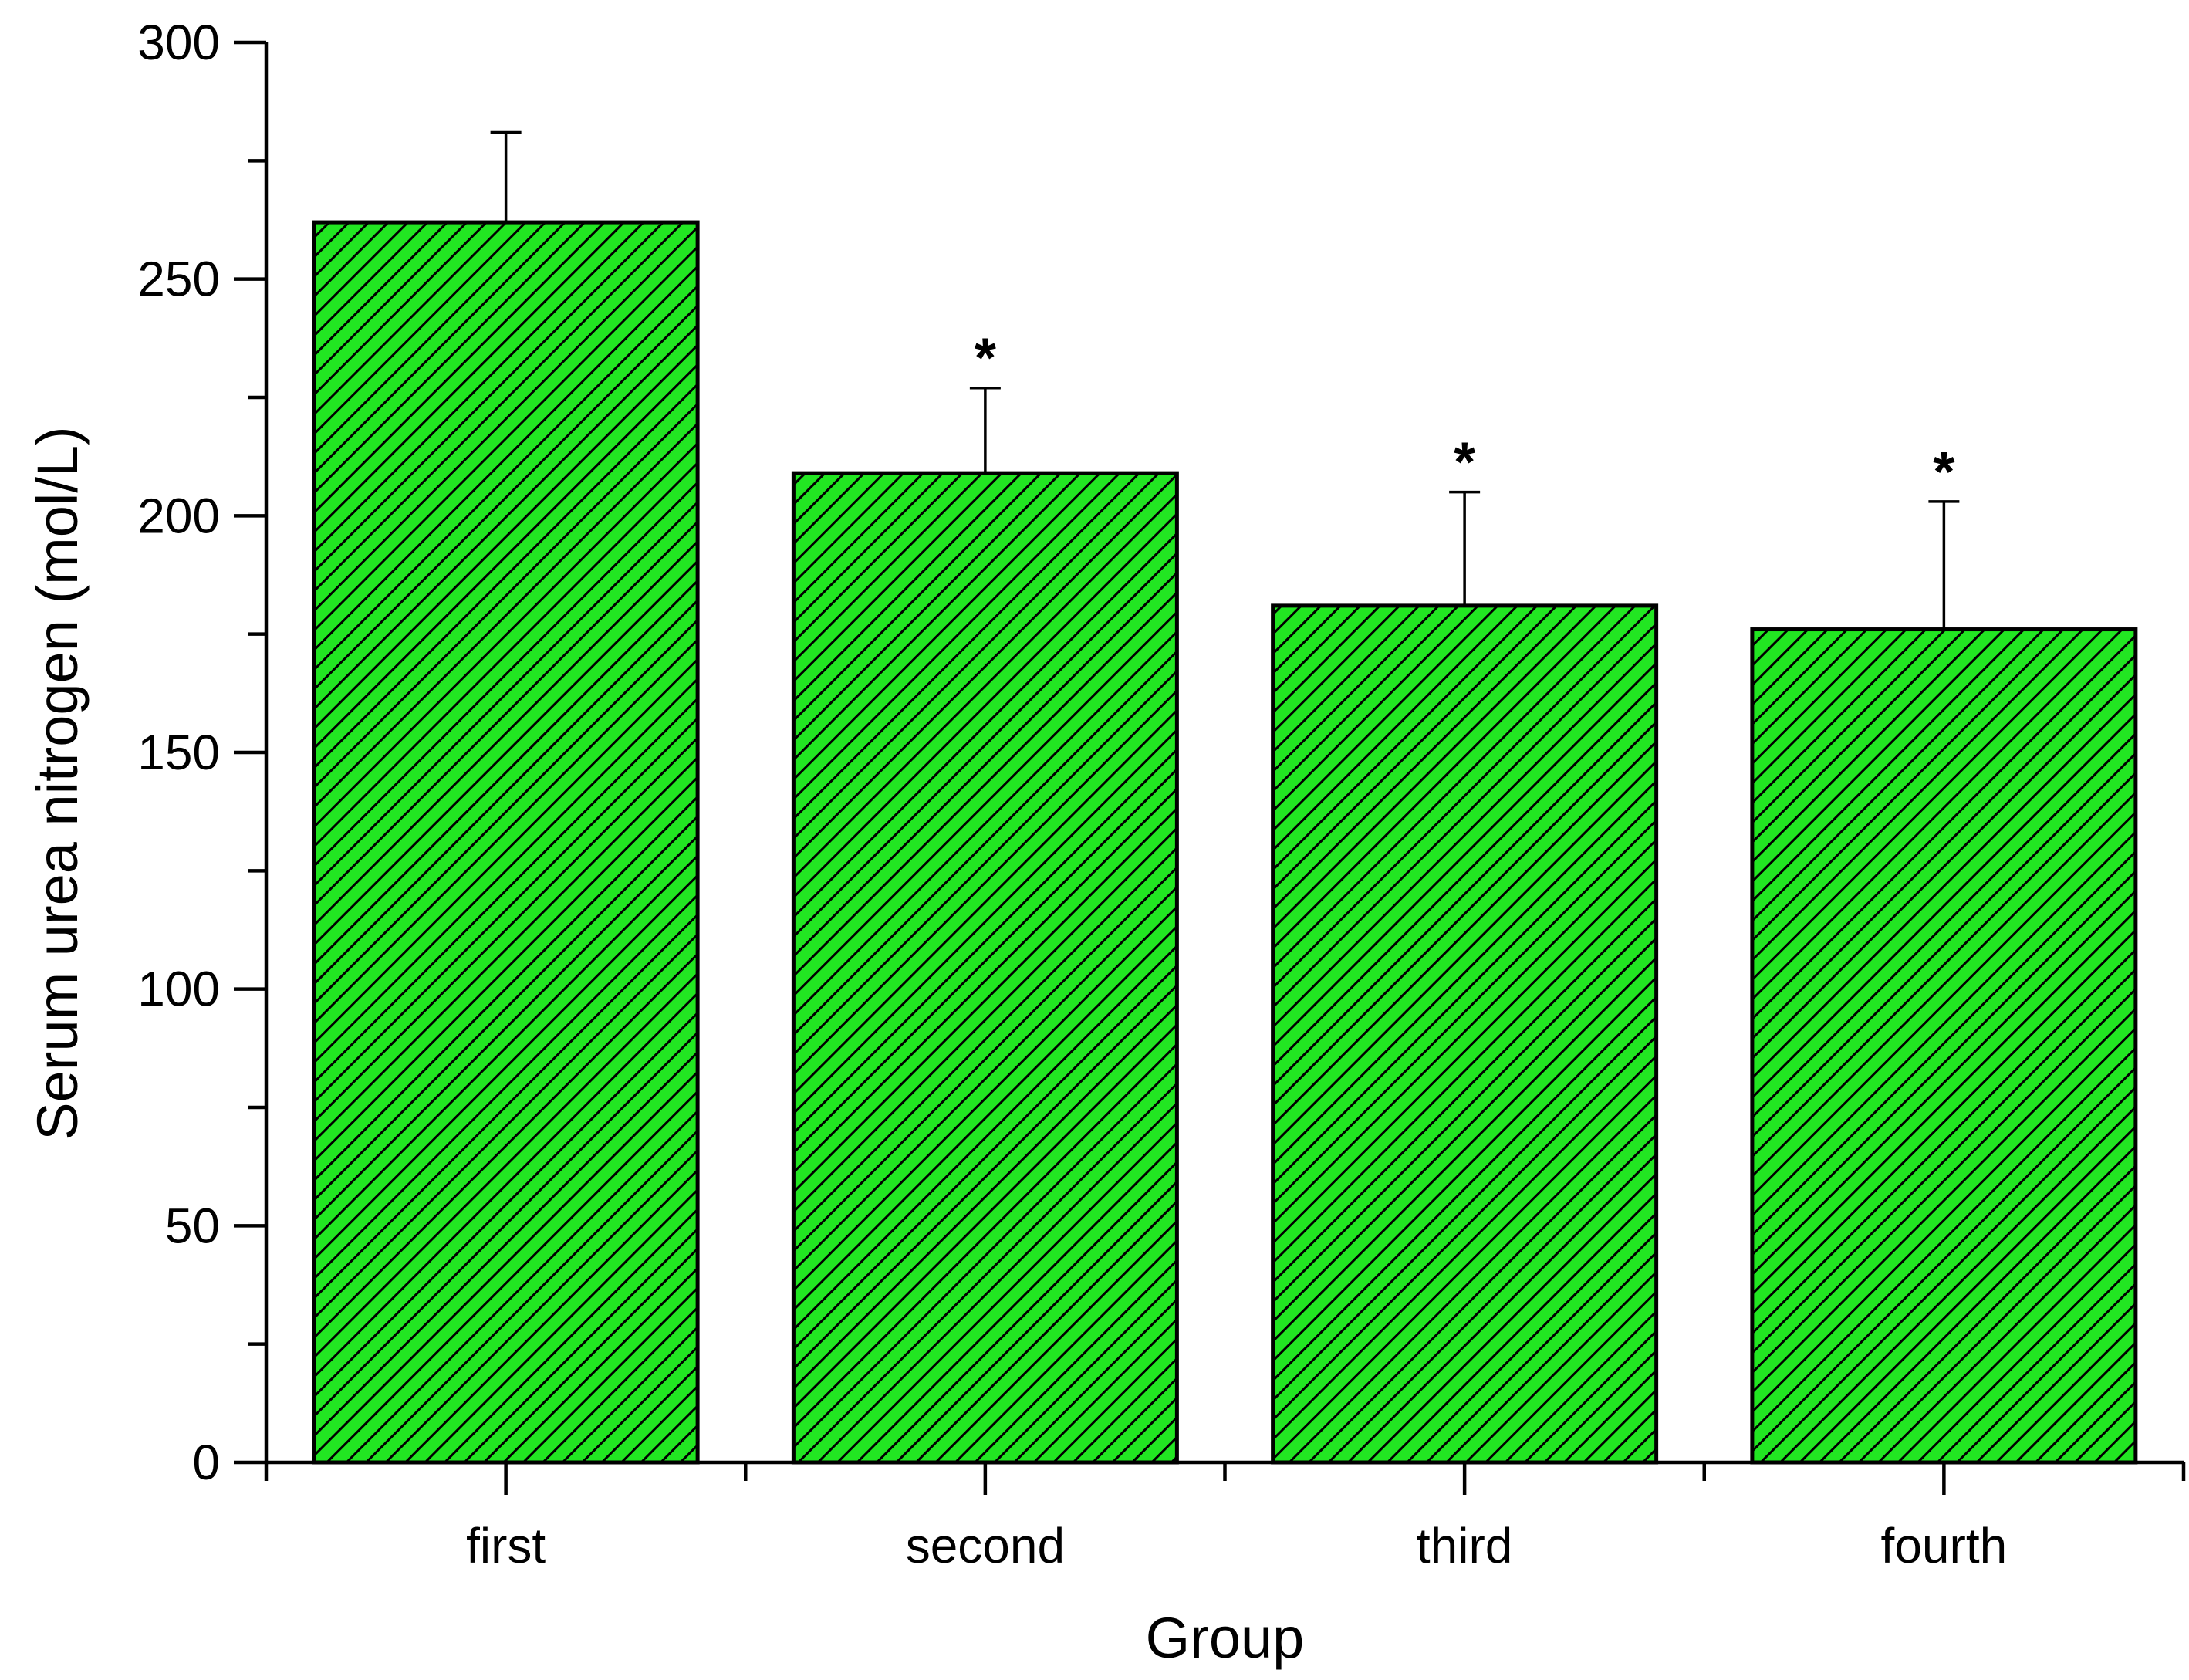  I want to click on y-tick-label: 100, so click(178, 989).